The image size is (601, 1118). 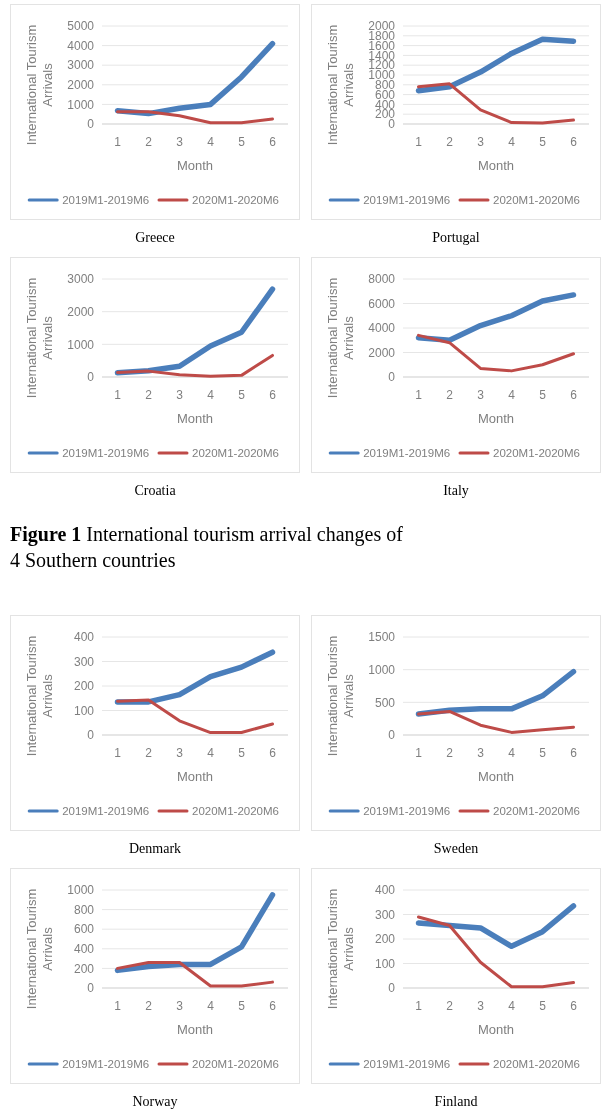 What do you see at coordinates (382, 637) in the screenshot?
I see `y-tick-label: 1500` at bounding box center [382, 637].